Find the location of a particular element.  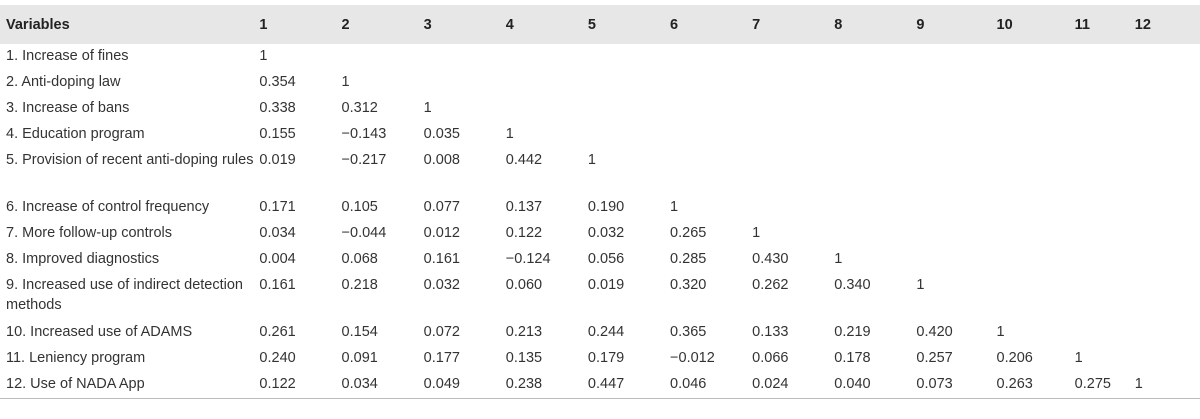

header-col-9: 9 is located at coordinates (920, 24).